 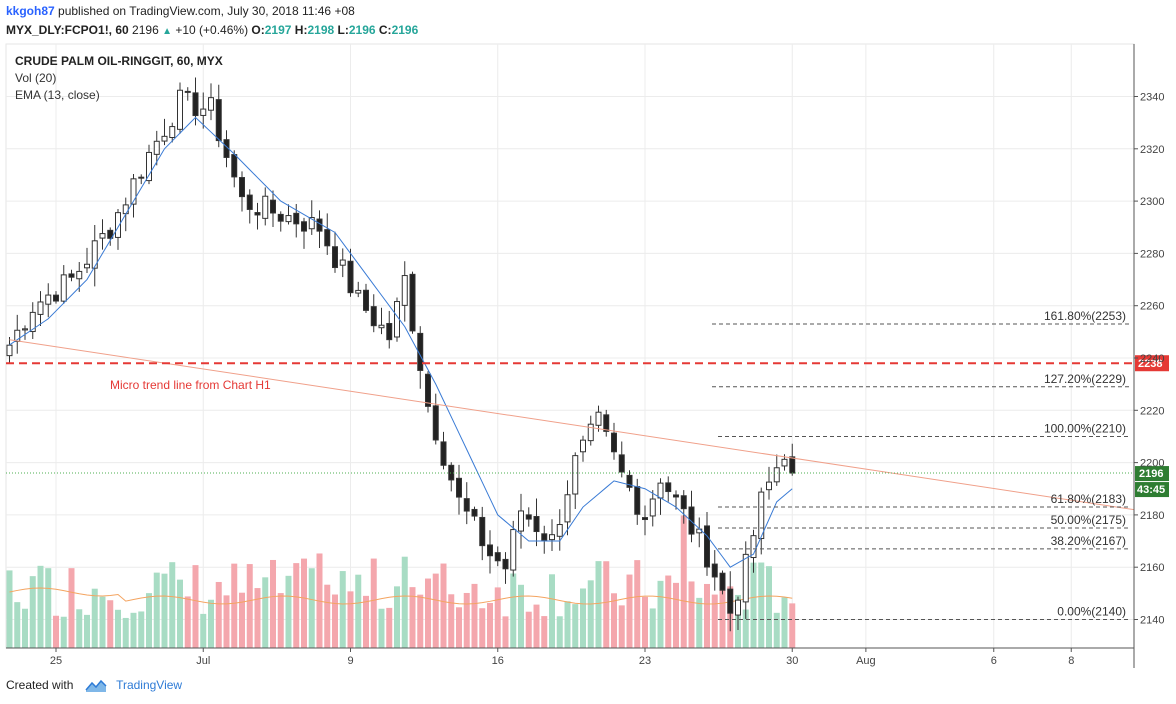 What do you see at coordinates (1091, 612) in the screenshot?
I see `fib-level-label: 0.00%(2140)` at bounding box center [1091, 612].